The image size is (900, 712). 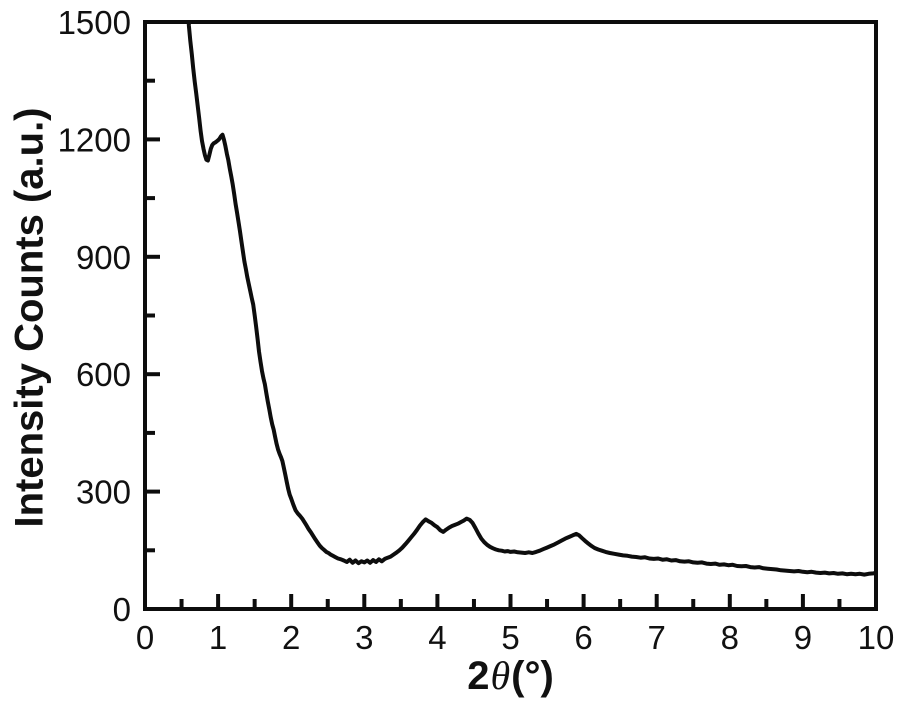 What do you see at coordinates (29, 317) in the screenshot?
I see `y-axis-title: Intensity Counts (a.u.)` at bounding box center [29, 317].